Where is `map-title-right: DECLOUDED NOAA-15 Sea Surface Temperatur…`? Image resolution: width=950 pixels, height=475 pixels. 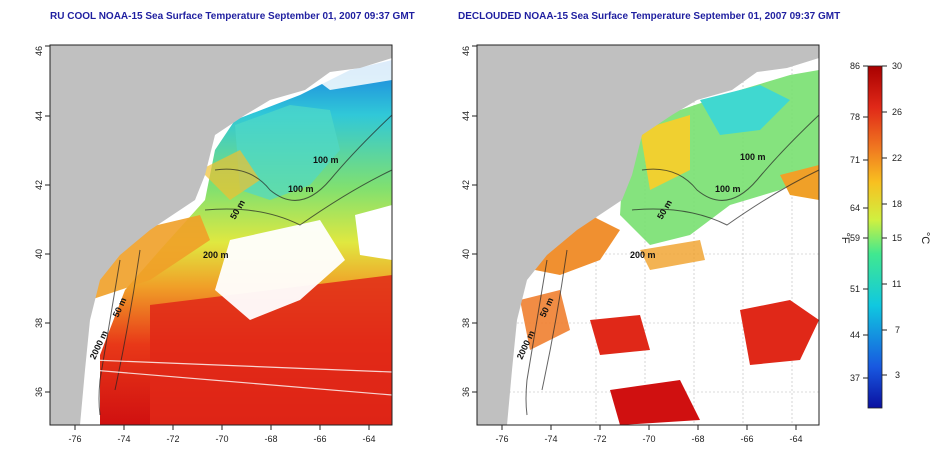 map-title-right: DECLOUDED NOAA-15 Sea Surface Temperatur… is located at coordinates (649, 16).